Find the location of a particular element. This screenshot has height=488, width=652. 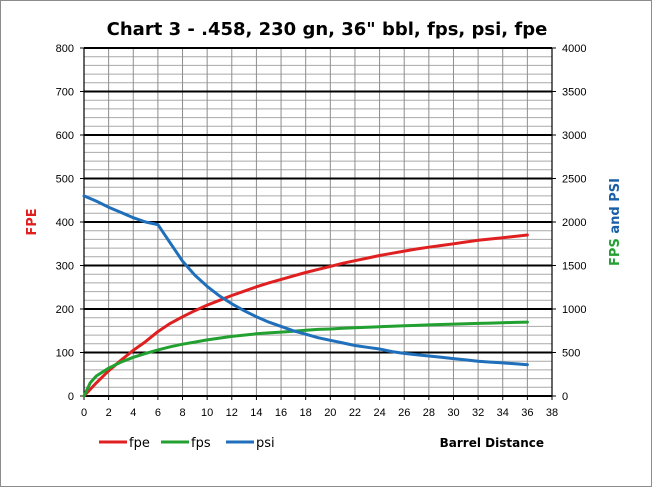

x-tick-label: 22 is located at coordinates (355, 413).